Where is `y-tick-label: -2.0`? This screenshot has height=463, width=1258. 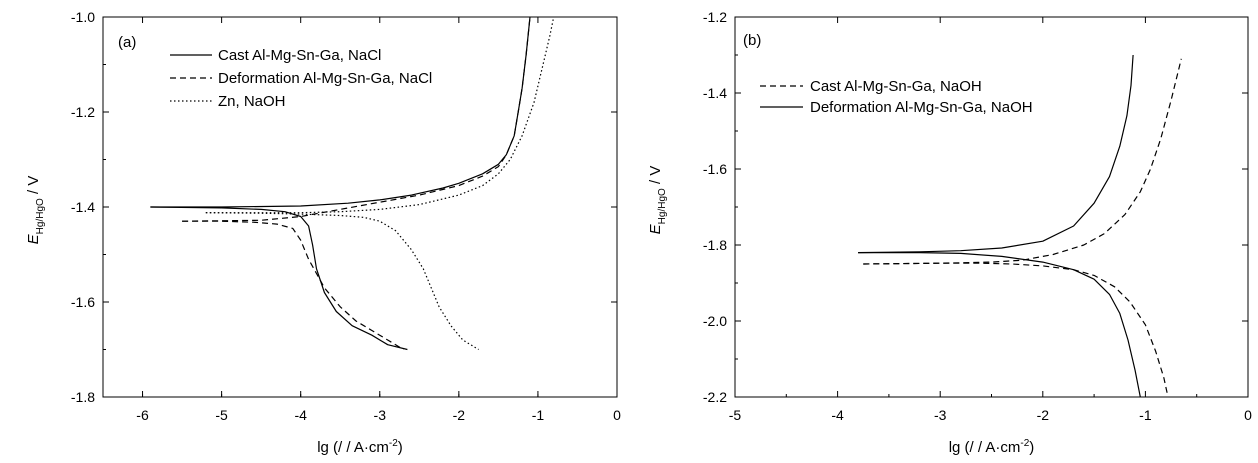 y-tick-label: -2.0 is located at coordinates (715, 321).